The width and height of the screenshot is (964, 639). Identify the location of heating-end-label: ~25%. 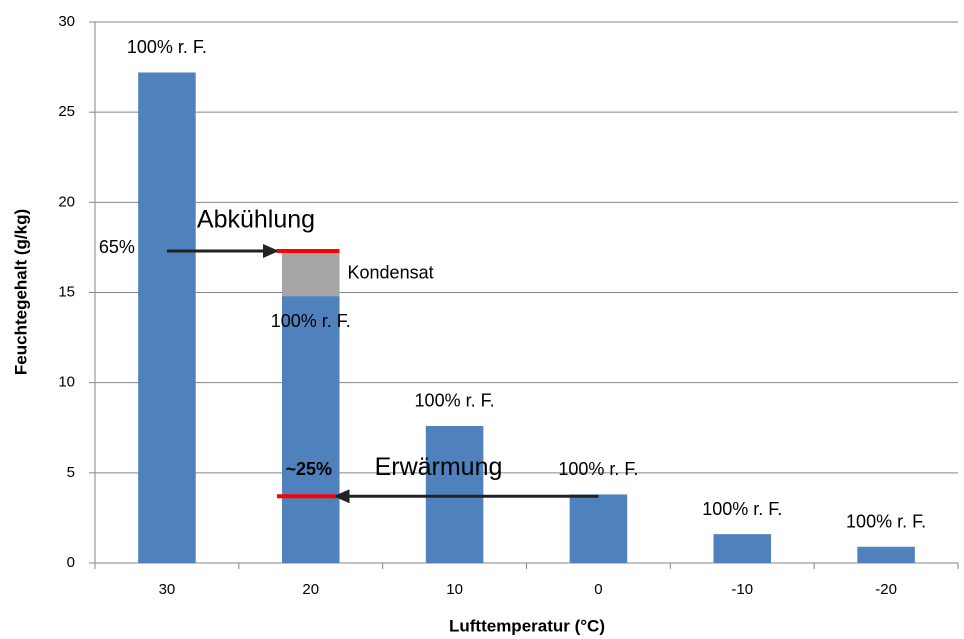
(308, 469).